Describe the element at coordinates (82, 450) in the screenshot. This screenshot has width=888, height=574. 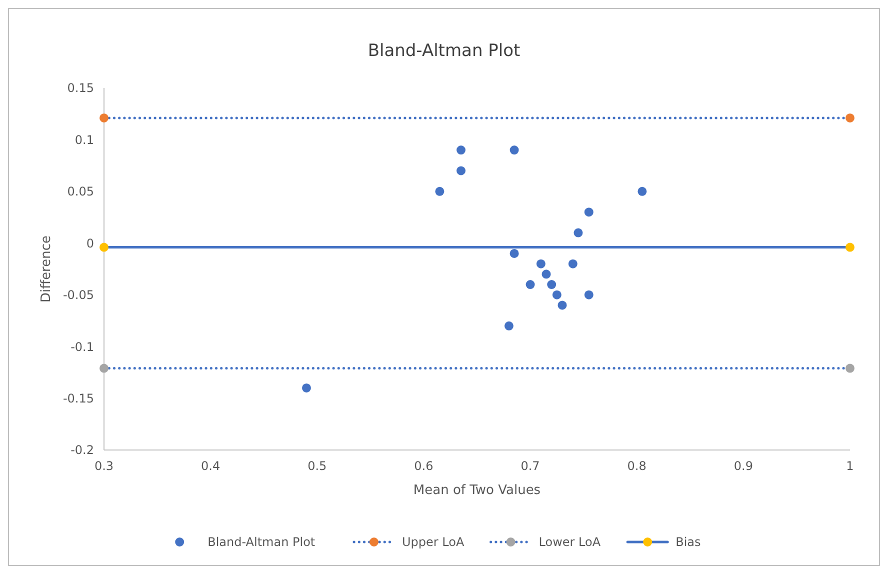
I see `y-tick-label: -0.2` at that location.